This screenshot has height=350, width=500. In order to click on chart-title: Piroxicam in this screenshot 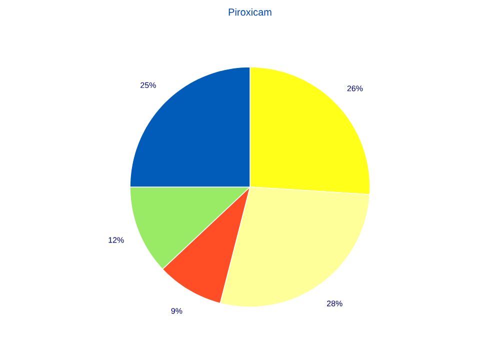, I will do `click(250, 12)`.